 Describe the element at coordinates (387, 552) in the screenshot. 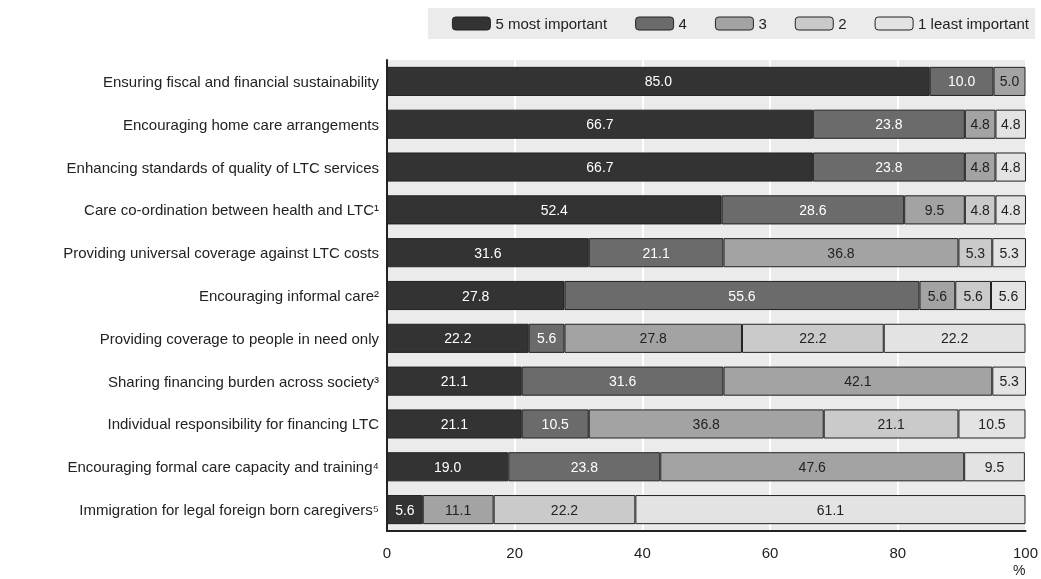

I see `x-tick-label: 0` at that location.